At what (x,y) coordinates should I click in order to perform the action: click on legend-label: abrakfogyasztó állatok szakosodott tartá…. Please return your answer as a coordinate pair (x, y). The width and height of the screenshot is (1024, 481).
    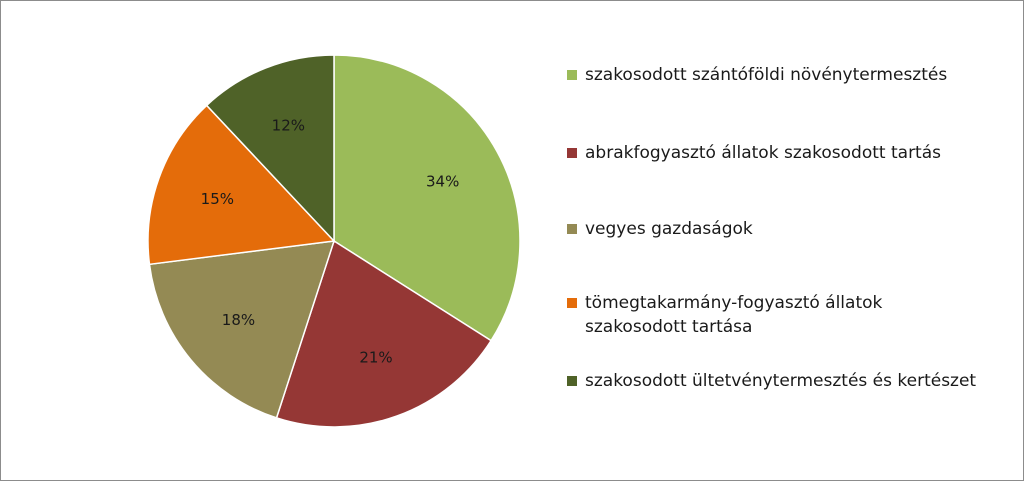
    Looking at the image, I should click on (763, 153).